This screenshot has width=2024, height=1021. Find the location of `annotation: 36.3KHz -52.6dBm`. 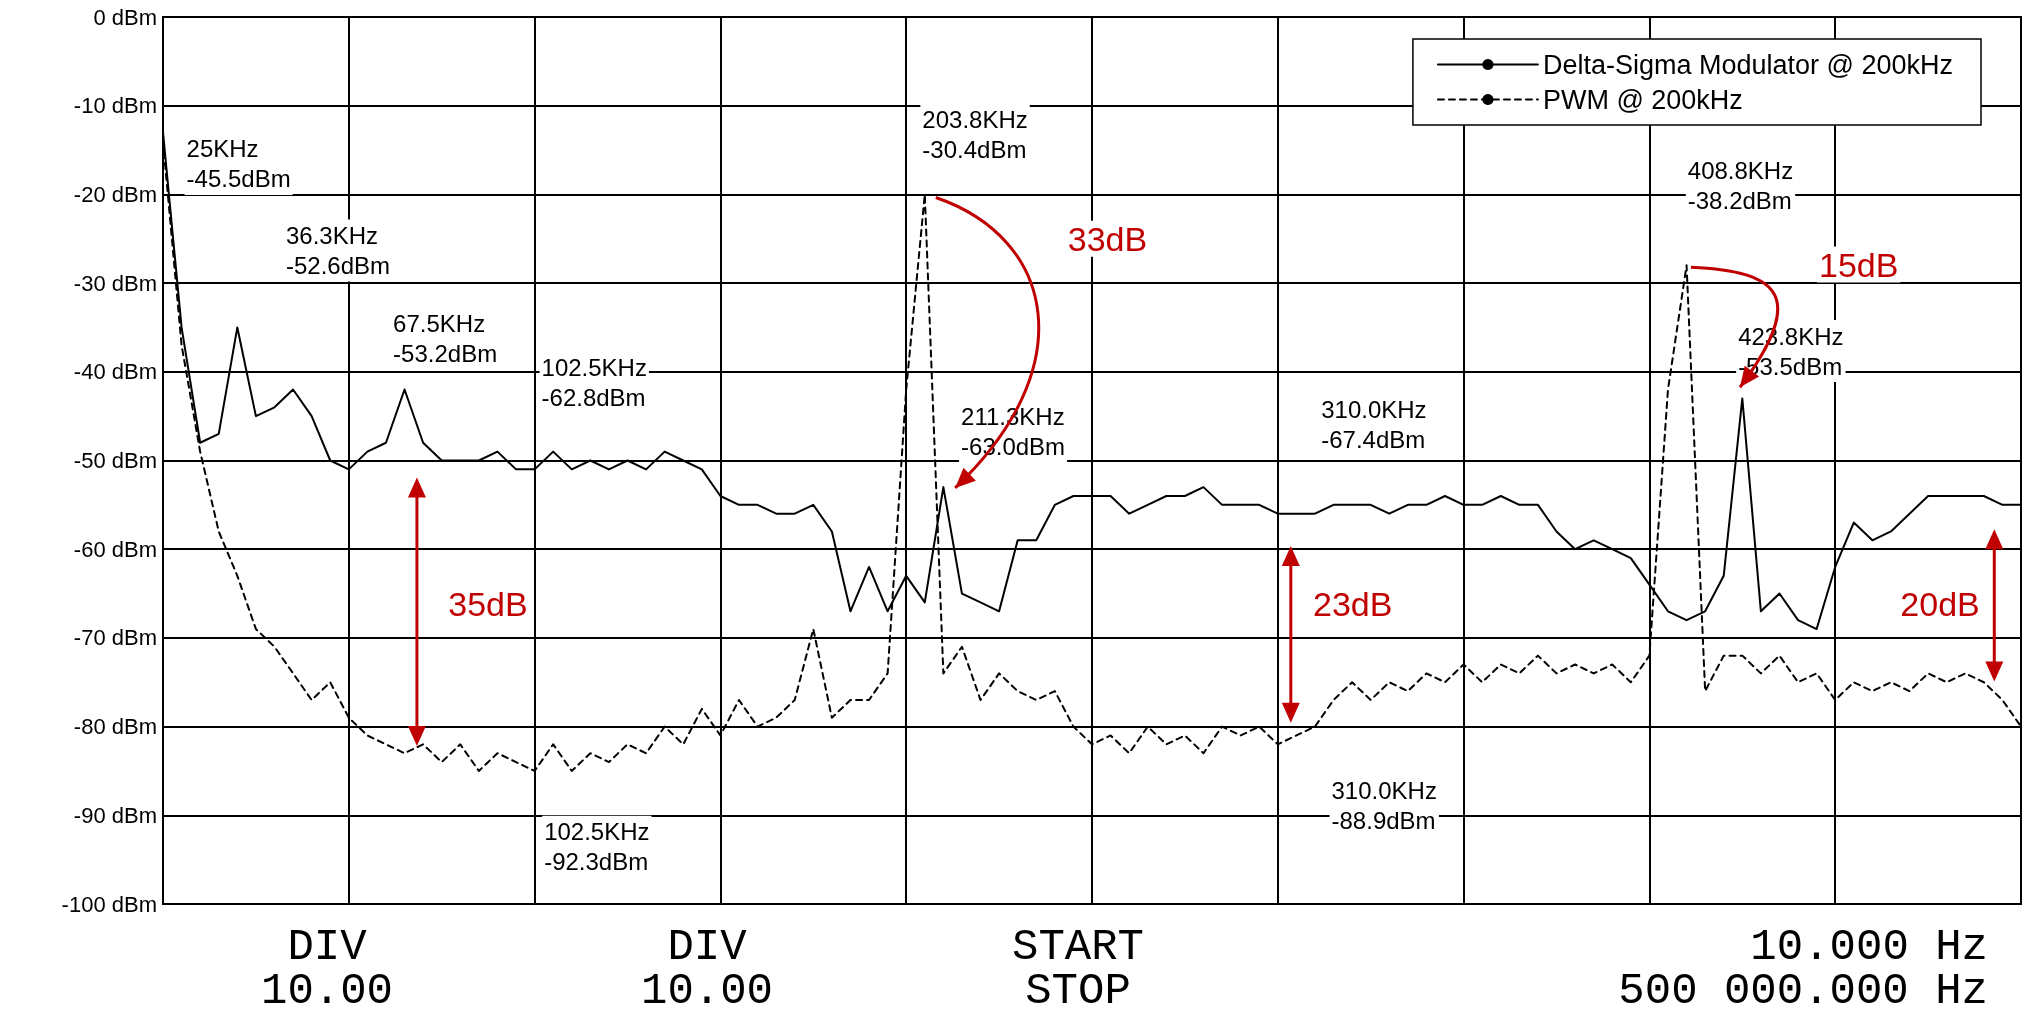

annotation: 36.3KHz -52.6dBm is located at coordinates (338, 250).